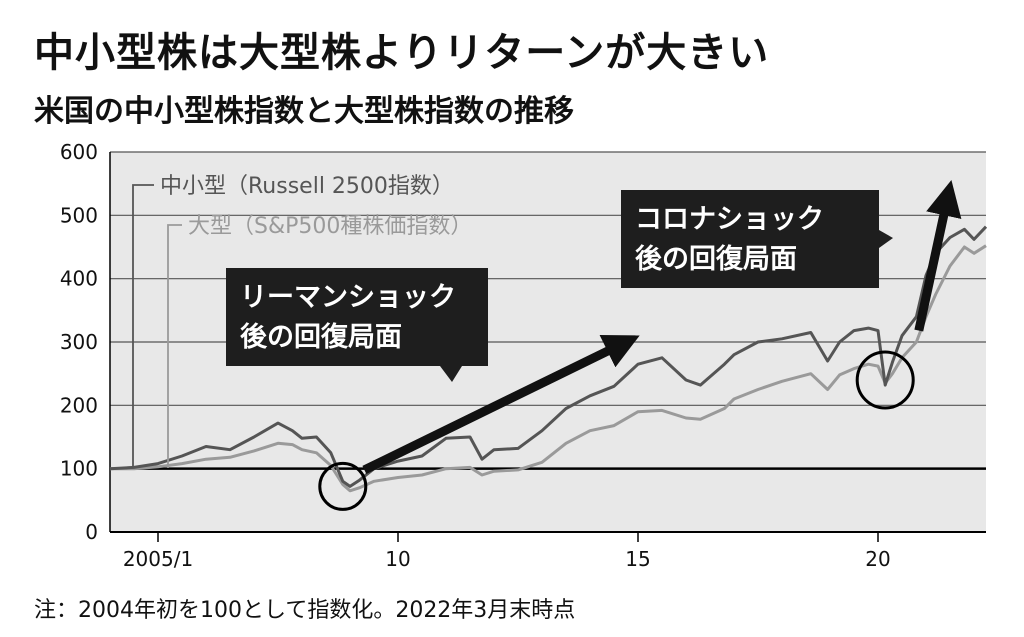 This screenshot has height=637, width=1024. Describe the element at coordinates (885, 380) in the screenshot. I see `covid-circle` at that location.